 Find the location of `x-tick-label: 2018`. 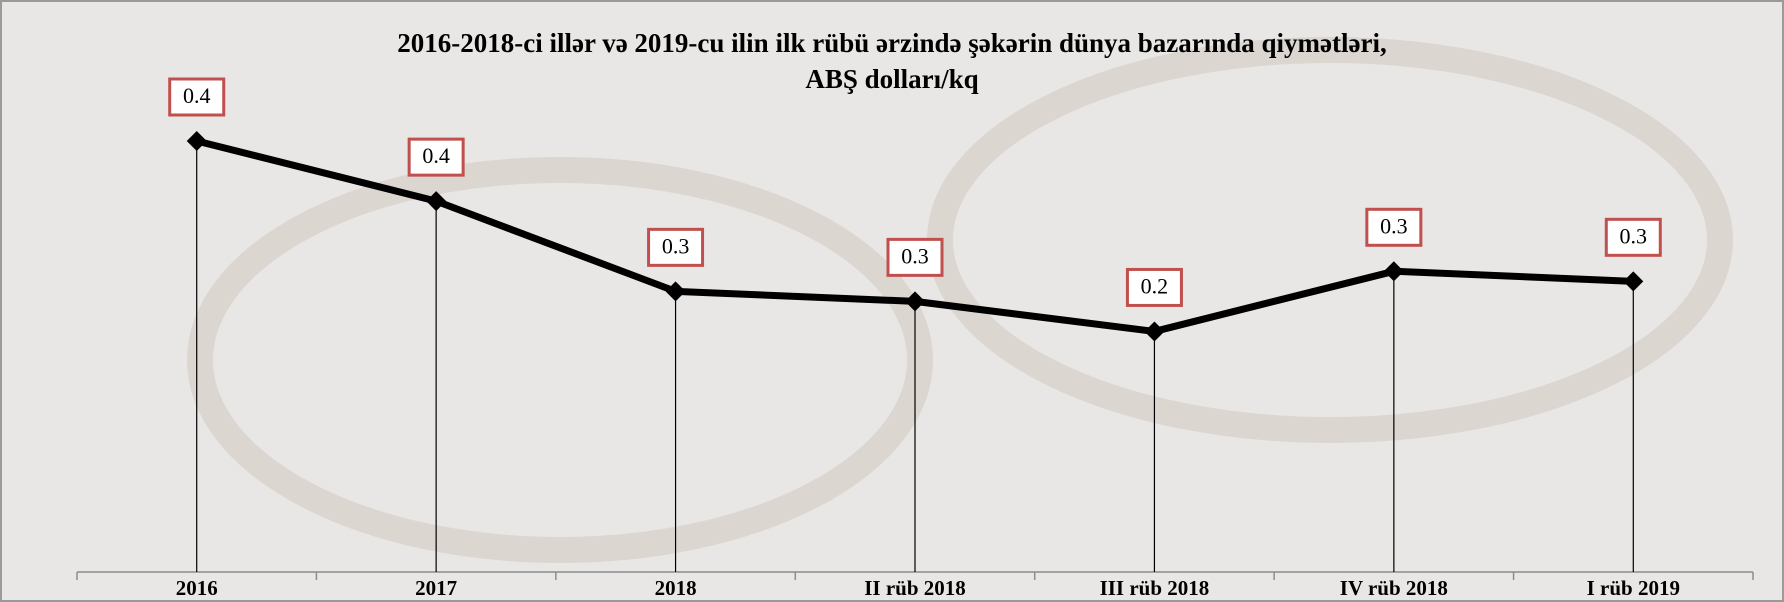

x-tick-label: 2018 is located at coordinates (676, 588).